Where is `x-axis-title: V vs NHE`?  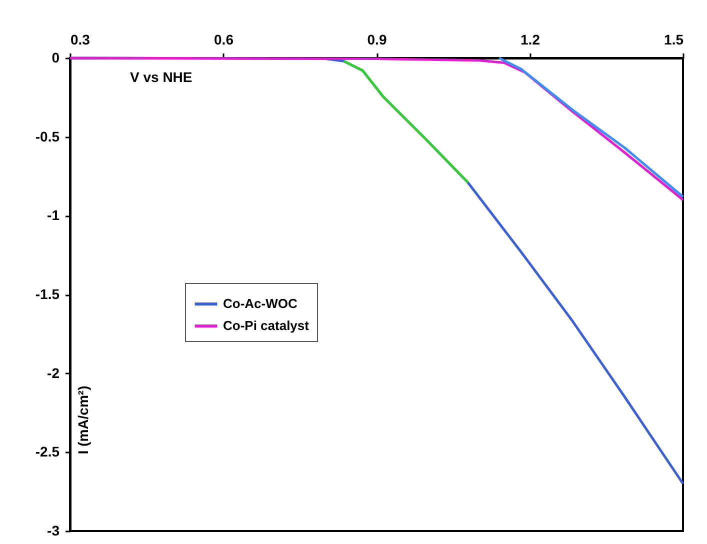 x-axis-title: V vs NHE is located at coordinates (161, 77).